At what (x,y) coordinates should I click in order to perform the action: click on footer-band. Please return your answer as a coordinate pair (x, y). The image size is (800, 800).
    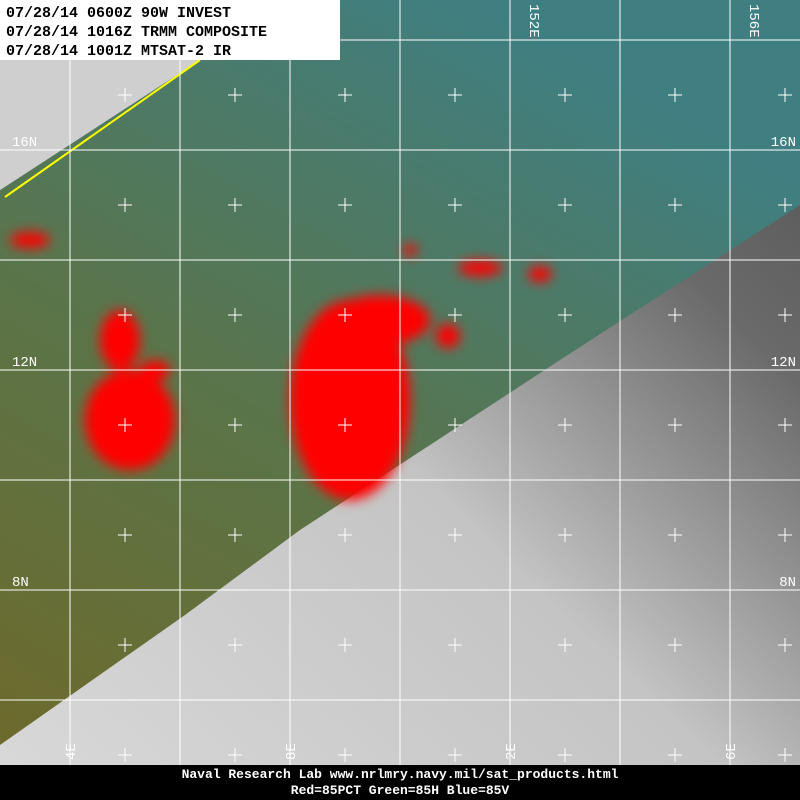
    Looking at the image, I should click on (400, 782).